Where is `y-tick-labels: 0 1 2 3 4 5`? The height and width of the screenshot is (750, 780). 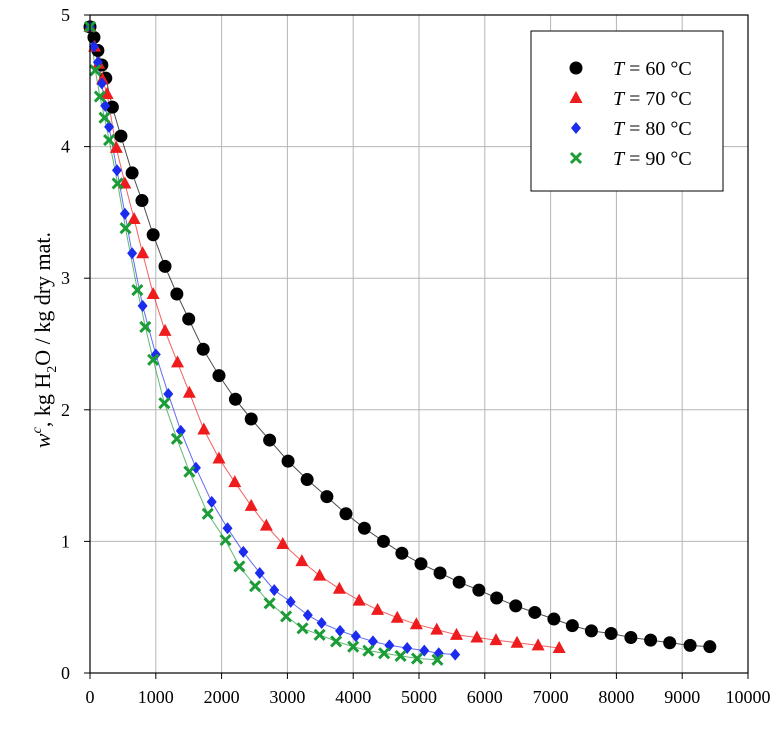
y-tick-labels: 0 1 2 3 4 5 is located at coordinates (65, 344).